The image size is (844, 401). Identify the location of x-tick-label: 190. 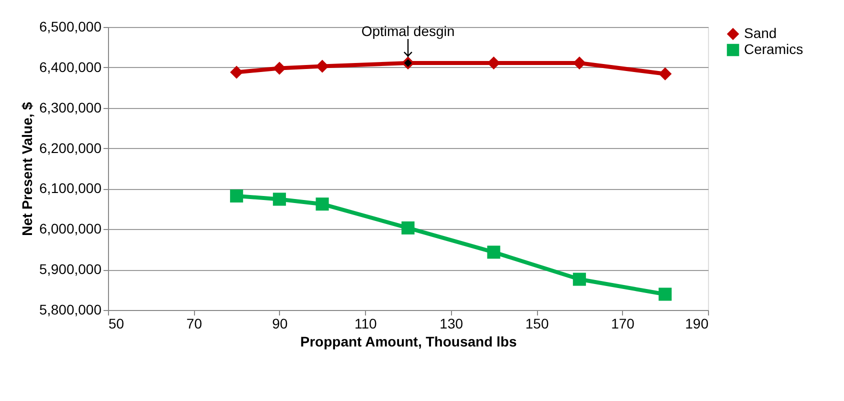
(697, 324).